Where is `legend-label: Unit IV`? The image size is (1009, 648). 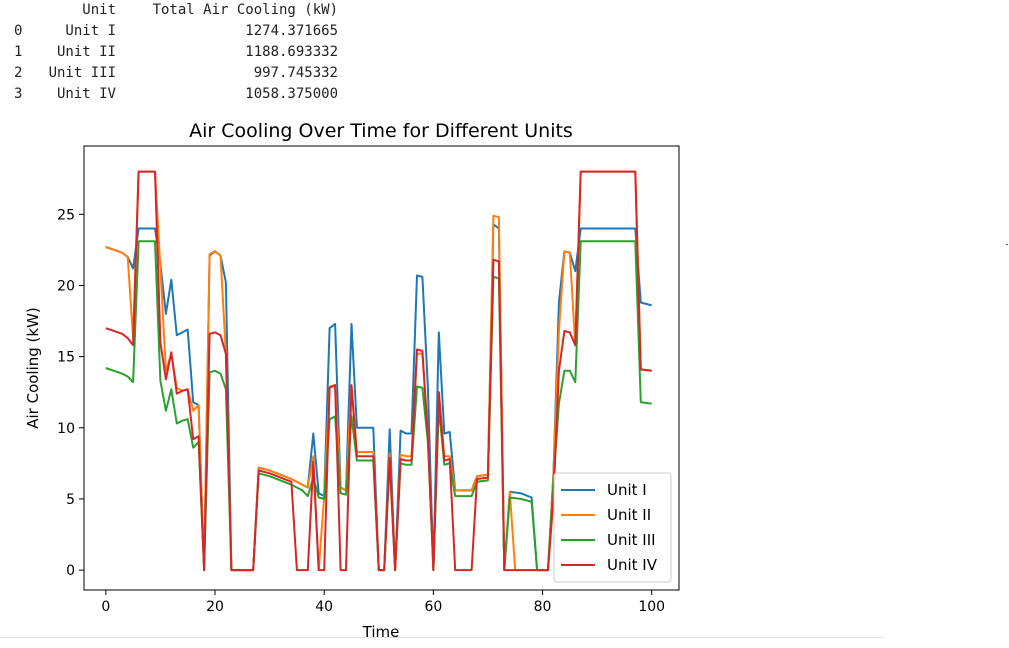 legend-label: Unit IV is located at coordinates (632, 565).